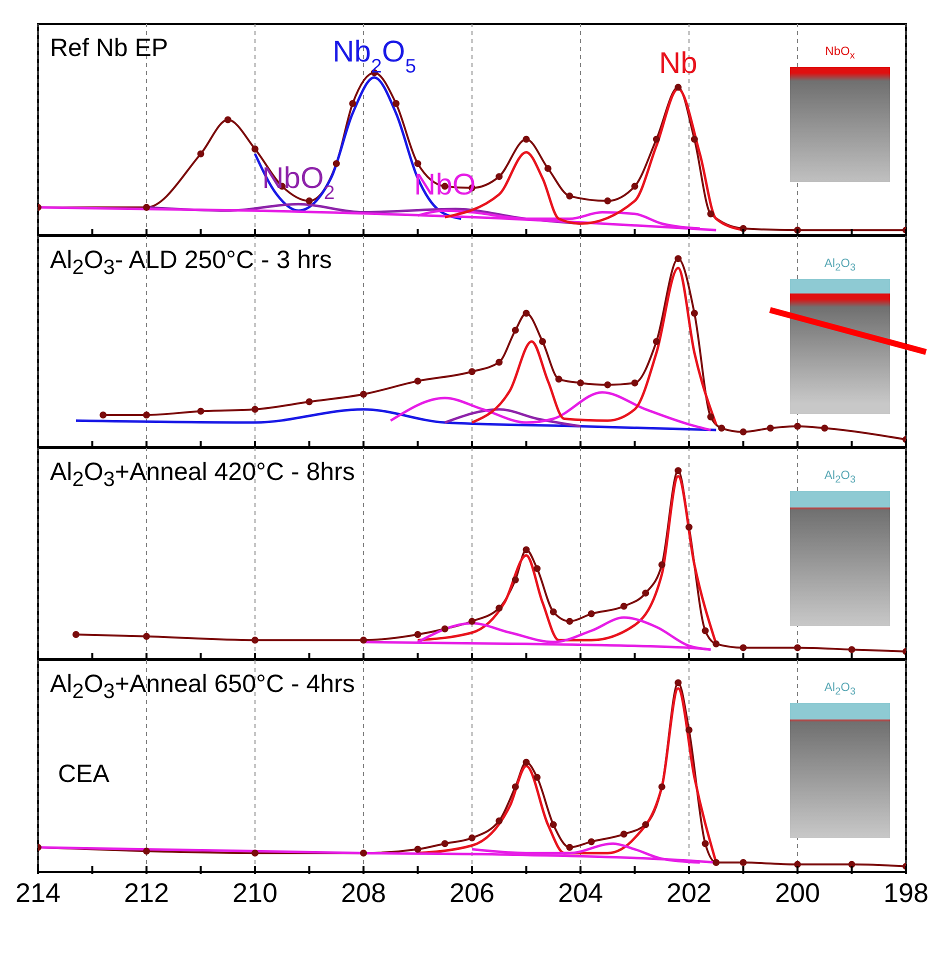 This screenshot has width=937, height=957. I want to click on annotation: Al$_{2}$O$_{3}$+Anneal 650°C - 4hrs, so click(202, 687).